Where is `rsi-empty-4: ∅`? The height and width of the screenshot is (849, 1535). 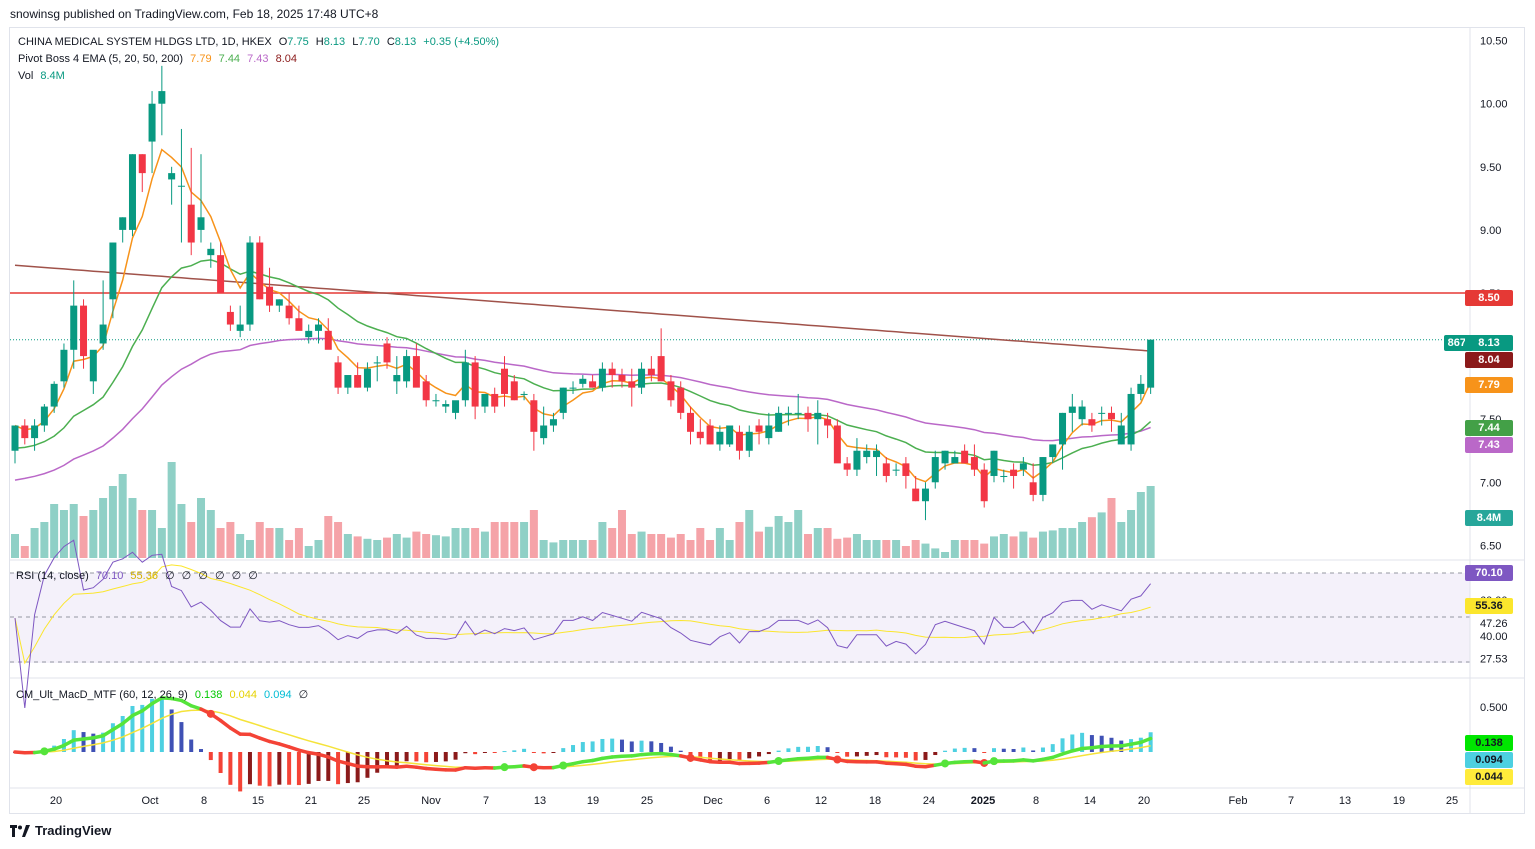 rsi-empty-4: ∅ is located at coordinates (219, 576).